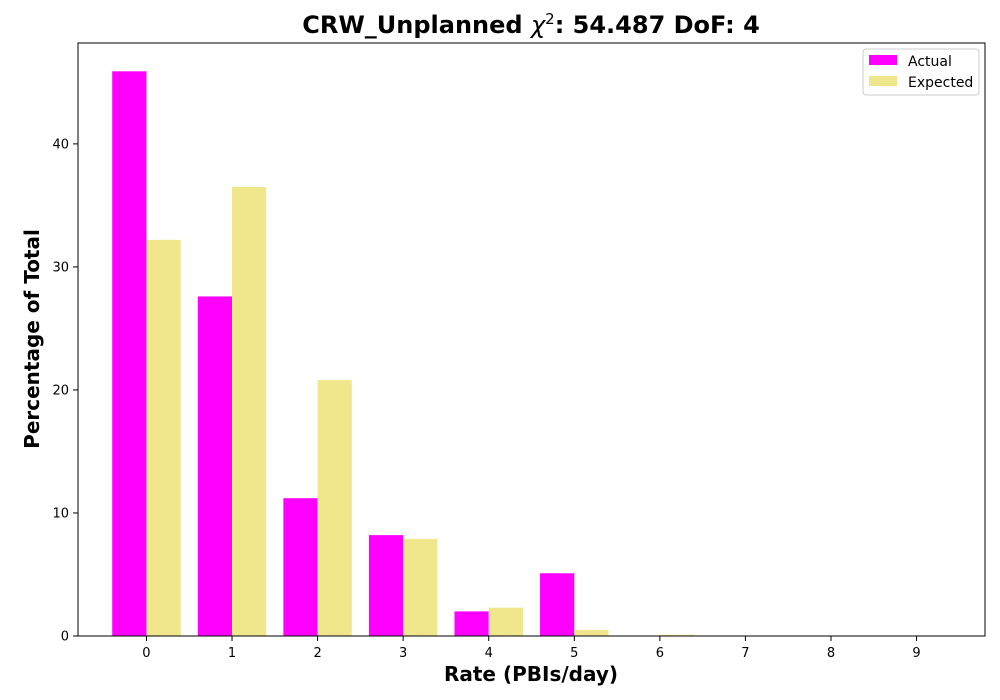  What do you see at coordinates (883, 60) in the screenshot?
I see `legend-swatch-actual` at bounding box center [883, 60].